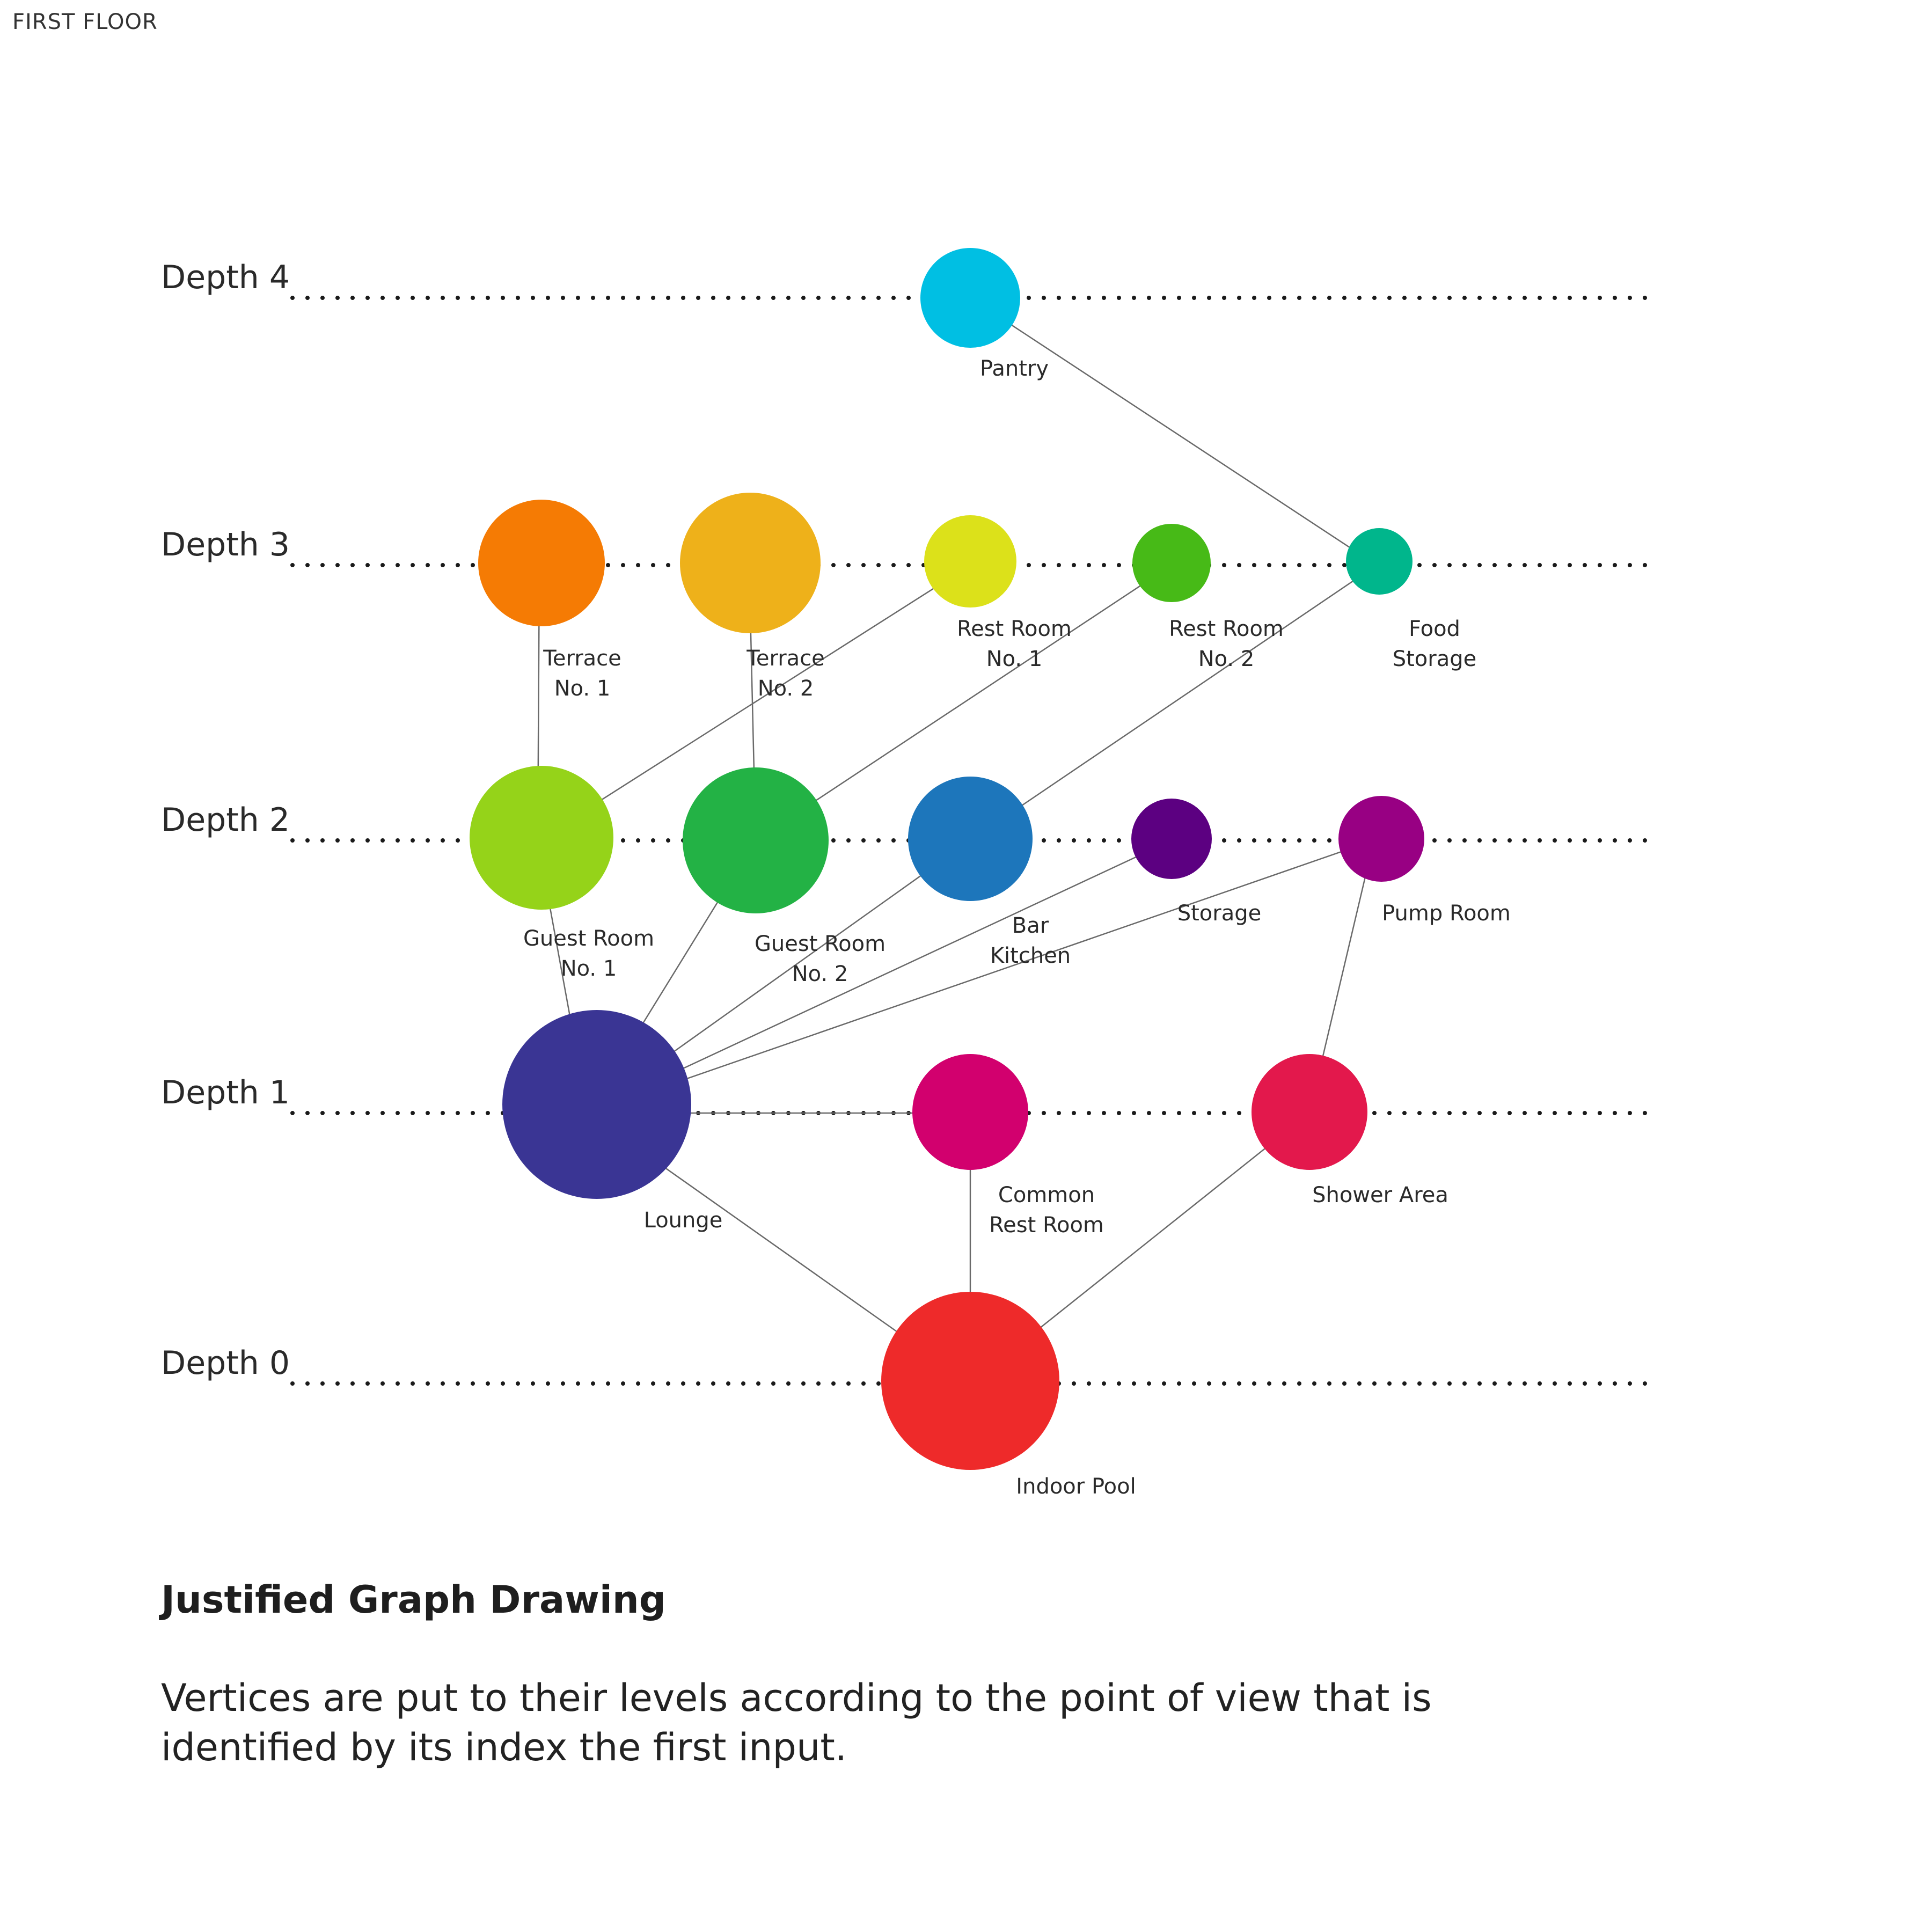 The height and width of the screenshot is (1932, 1932). What do you see at coordinates (1173, 702) in the screenshot?
I see `edge-bar-kitchen-food-storage` at bounding box center [1173, 702].